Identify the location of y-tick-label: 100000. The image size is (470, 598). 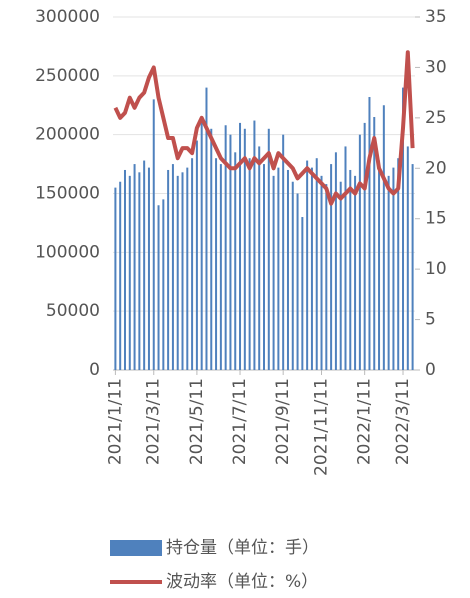
(67, 252).